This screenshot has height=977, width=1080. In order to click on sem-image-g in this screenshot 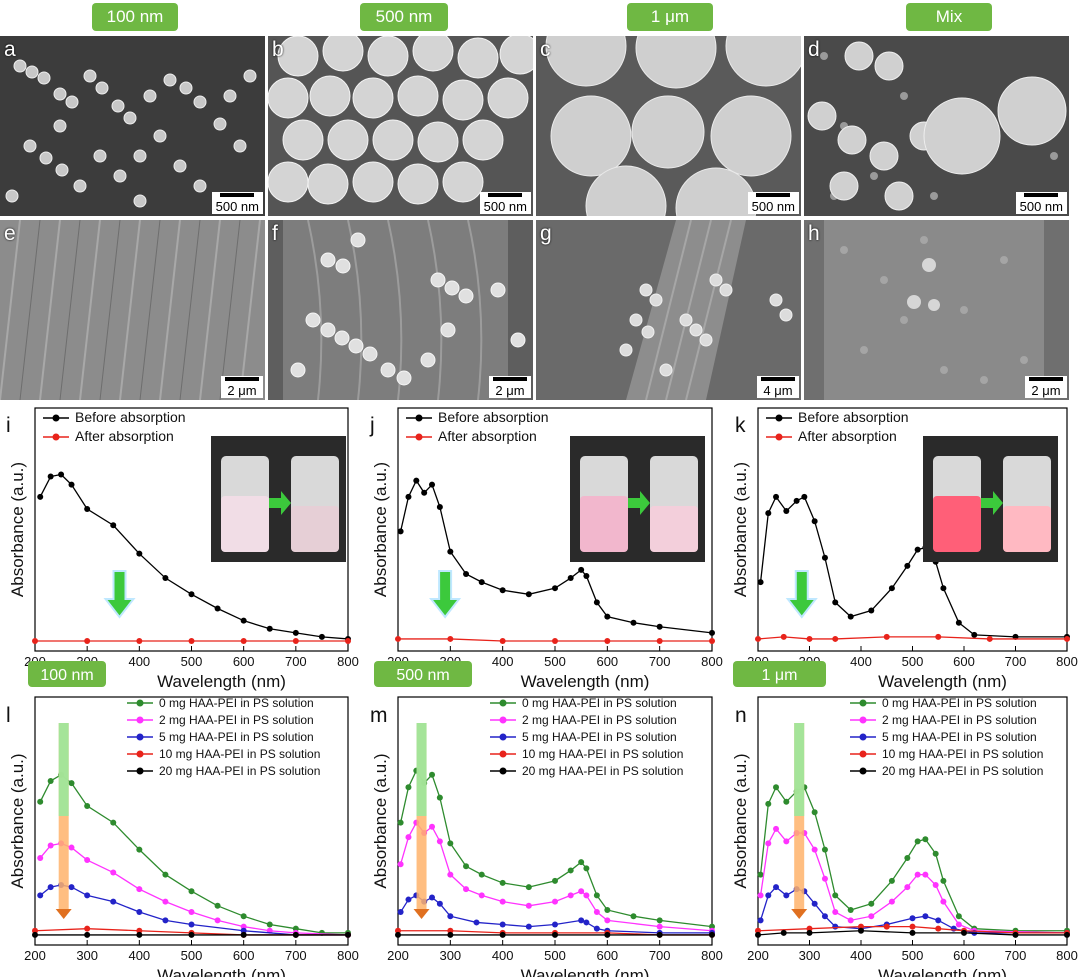, I will do `click(706, 310)`.